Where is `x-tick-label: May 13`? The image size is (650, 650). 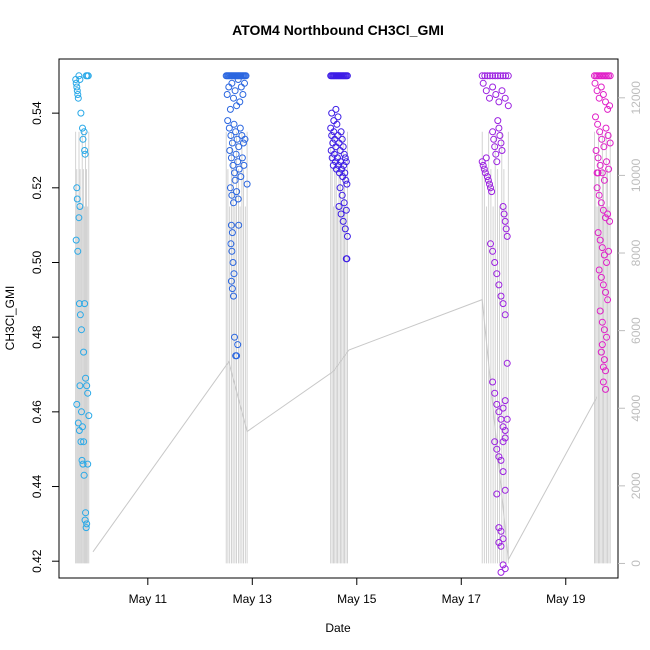
x-tick-label: May 13 is located at coordinates (253, 599).